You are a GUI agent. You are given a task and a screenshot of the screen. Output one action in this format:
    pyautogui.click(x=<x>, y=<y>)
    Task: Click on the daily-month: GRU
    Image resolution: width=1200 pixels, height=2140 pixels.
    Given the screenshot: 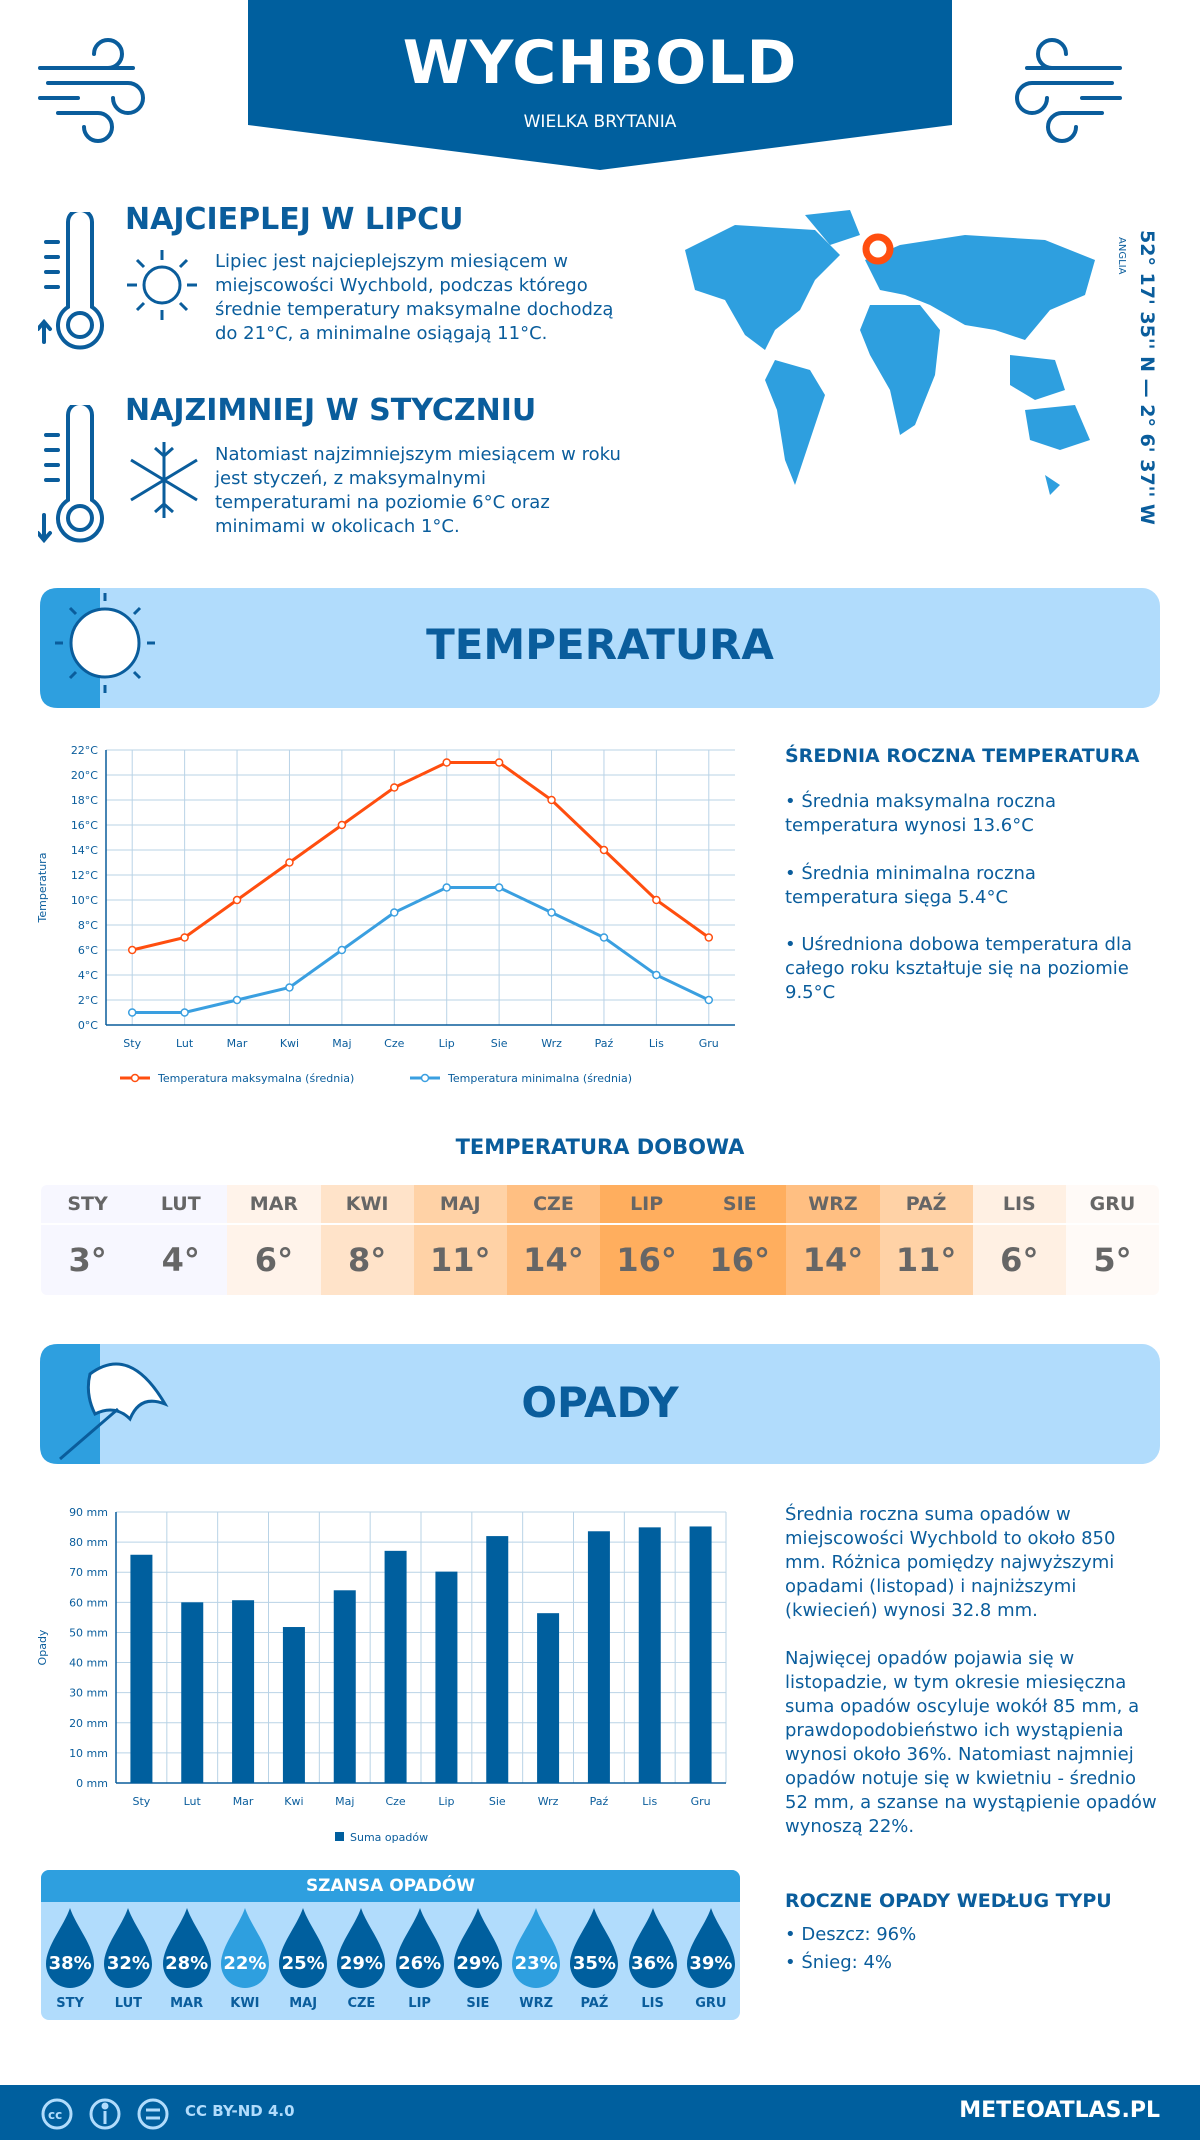 What is the action you would take?
    pyautogui.click(x=1112, y=1205)
    